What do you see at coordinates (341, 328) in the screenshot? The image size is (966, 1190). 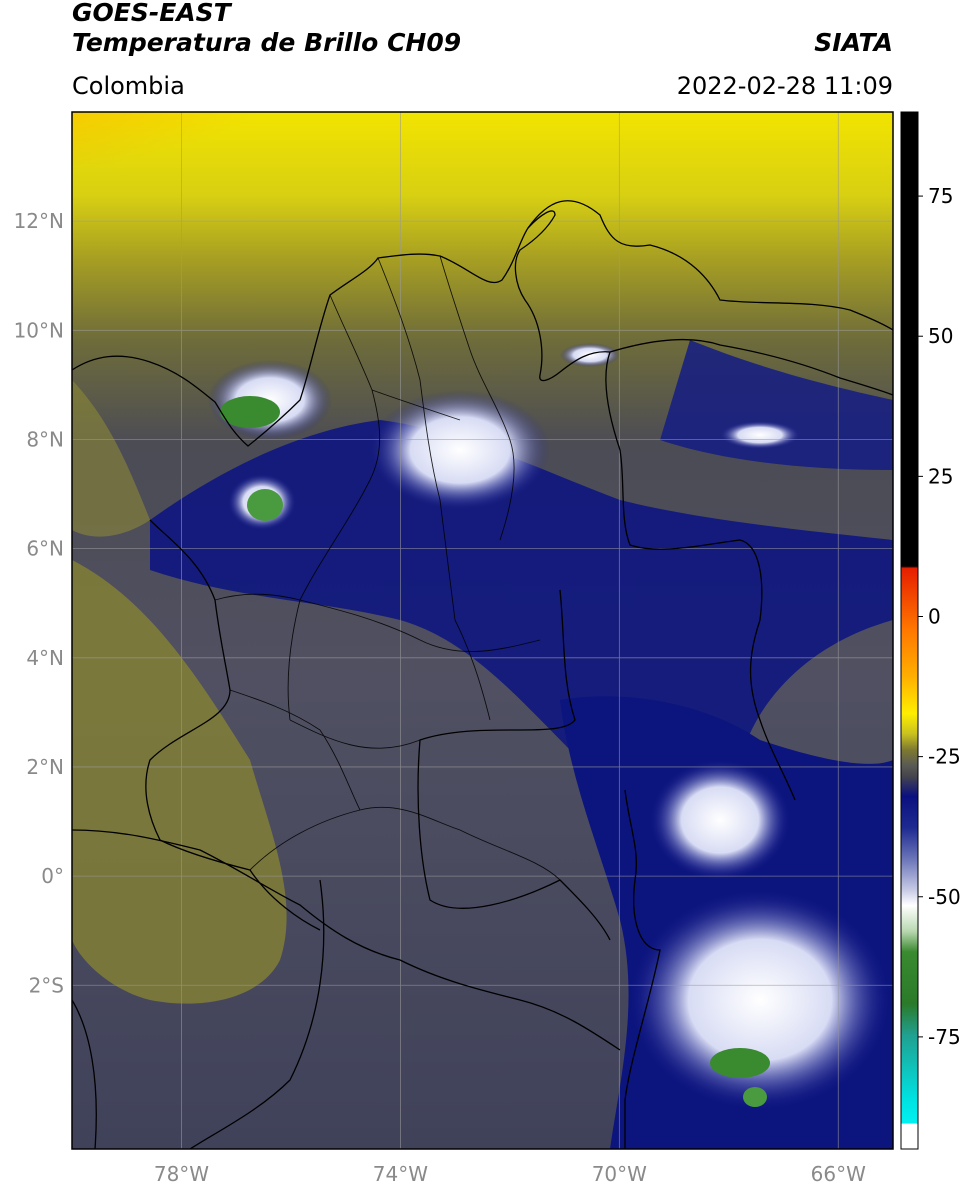 I see `caribbean-coast` at bounding box center [341, 328].